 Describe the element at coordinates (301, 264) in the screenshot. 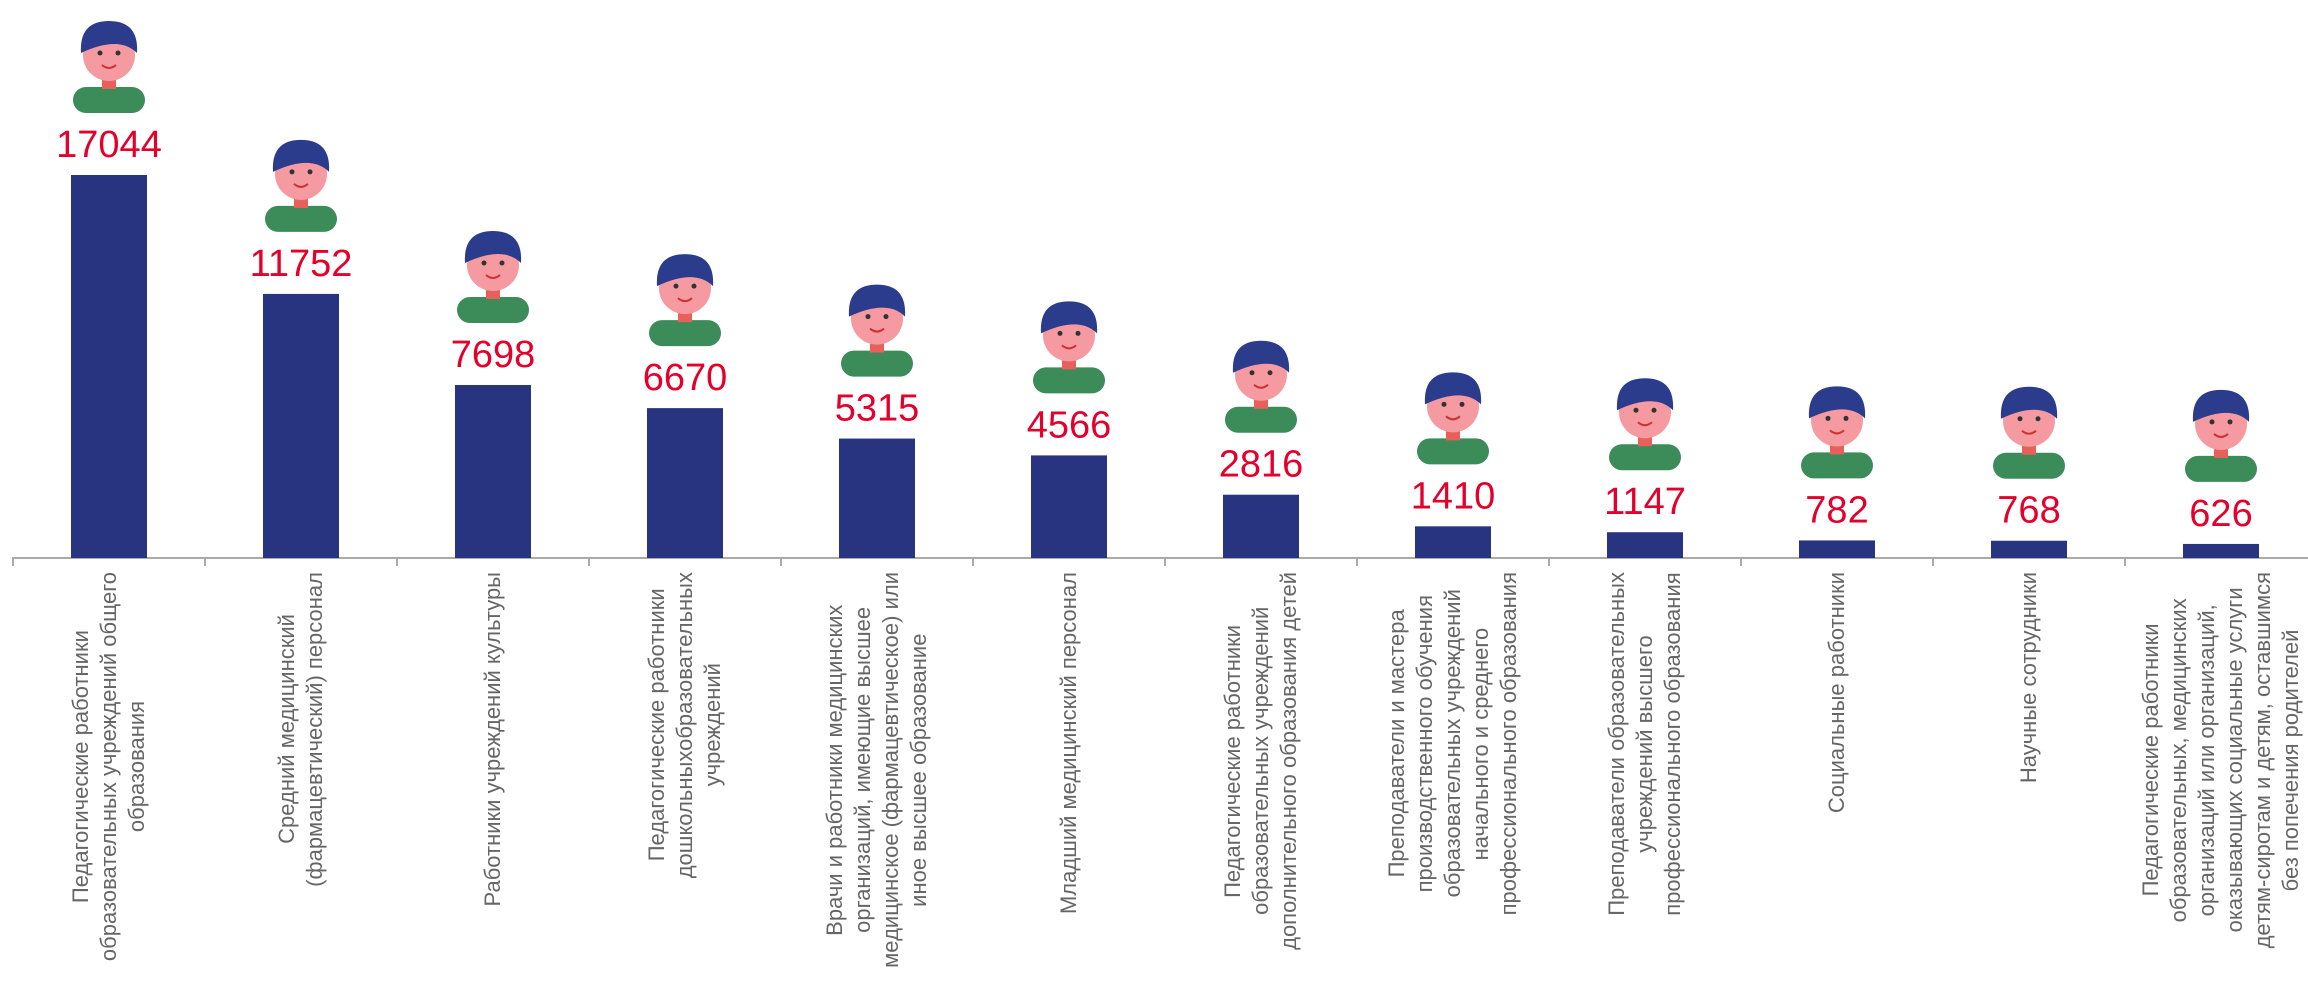

I see `value-label: 11752` at that location.